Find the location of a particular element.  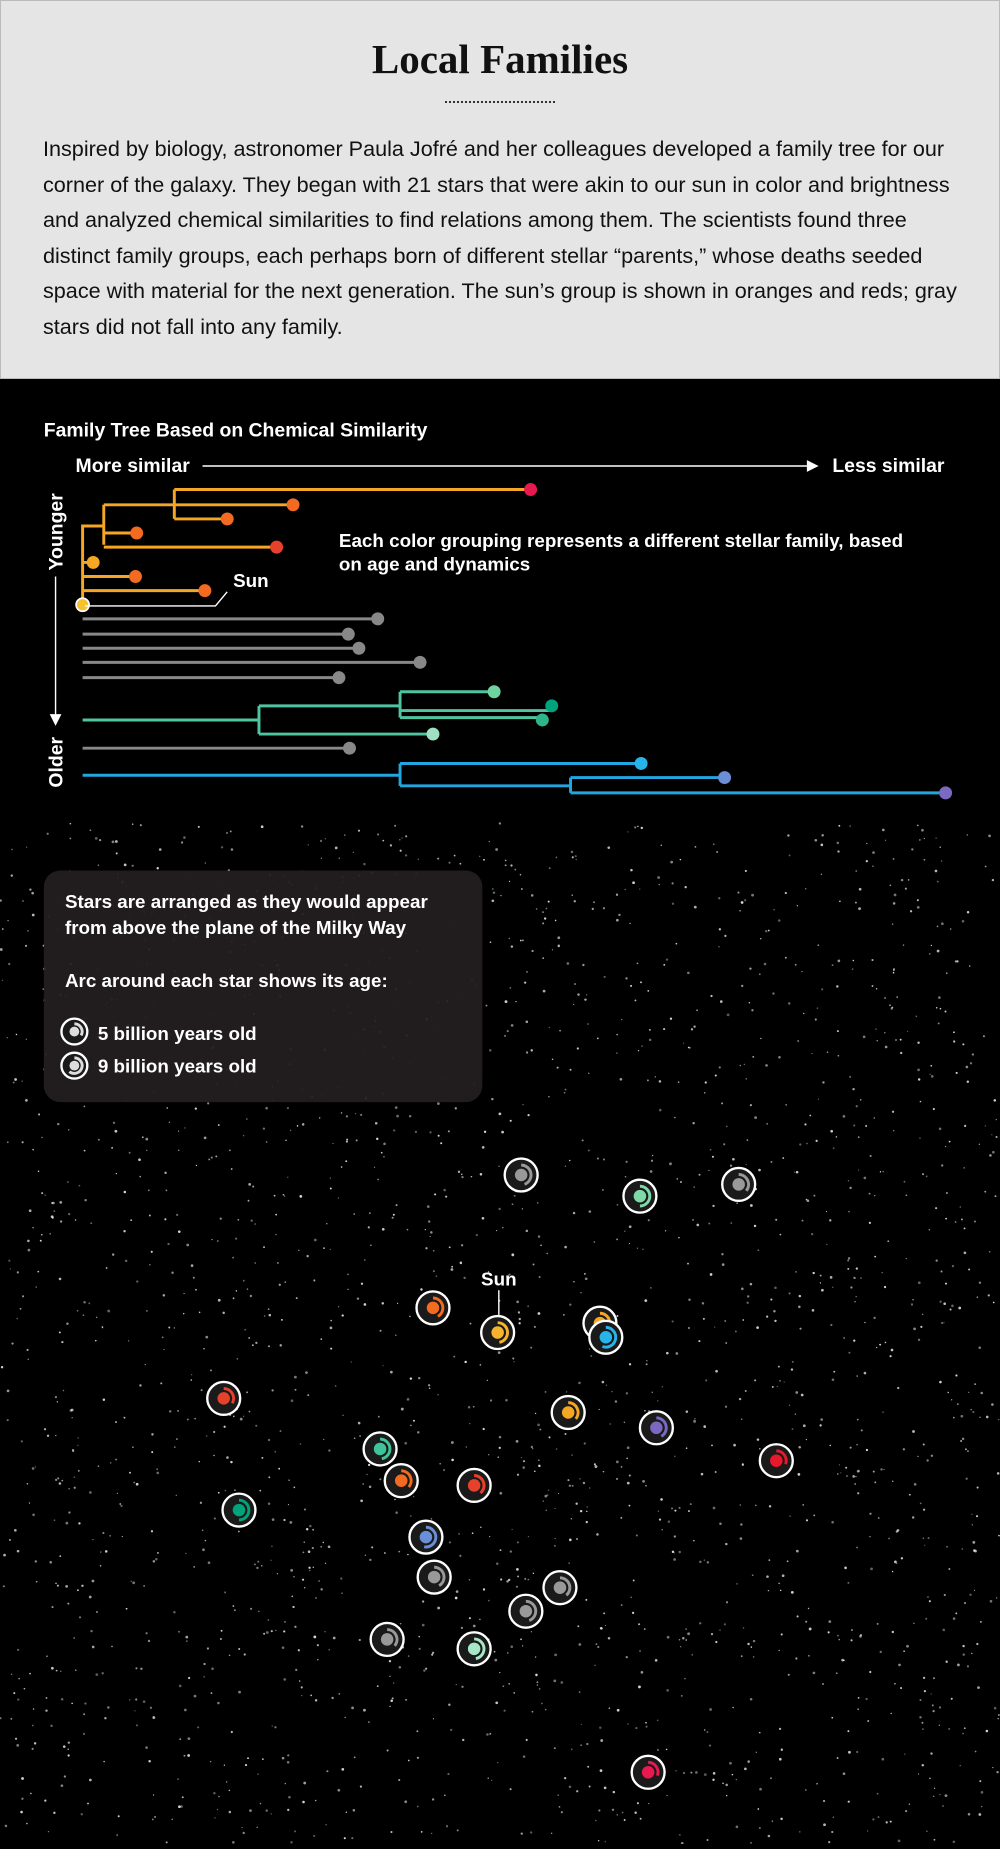

star-dot is located at coordinates (474, 1649).